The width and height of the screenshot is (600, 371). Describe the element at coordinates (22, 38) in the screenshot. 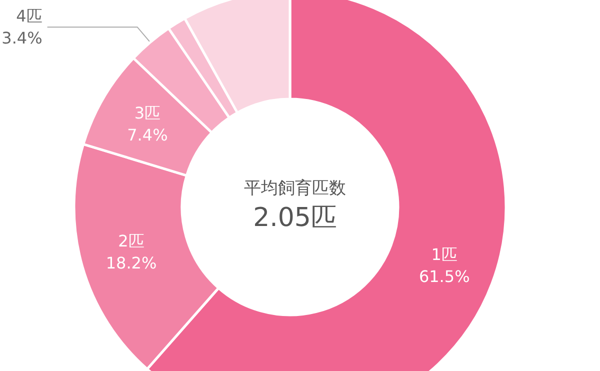

I see `data-label: 3.4%` at that location.